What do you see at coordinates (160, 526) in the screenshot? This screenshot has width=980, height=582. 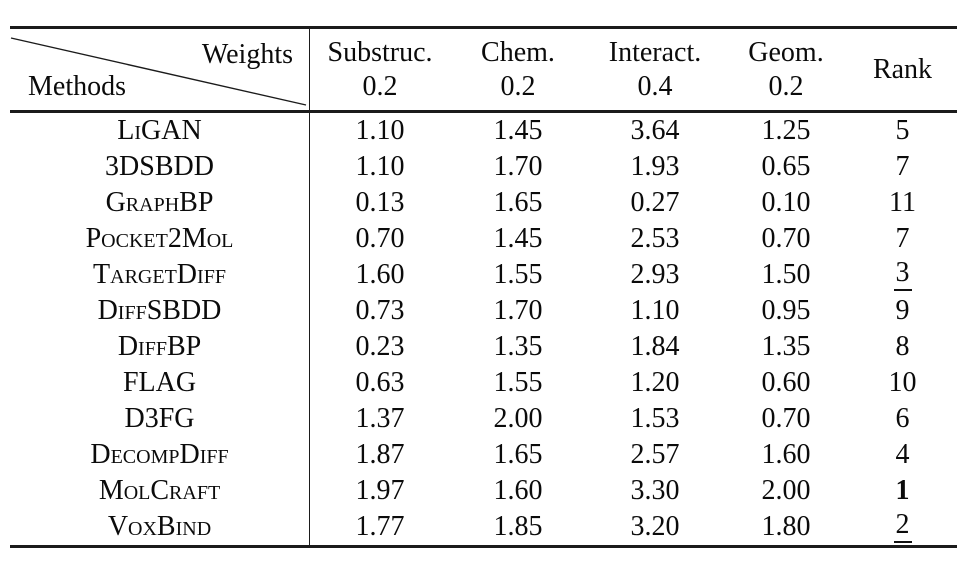 I see `method-name: VoxBind` at bounding box center [160, 526].